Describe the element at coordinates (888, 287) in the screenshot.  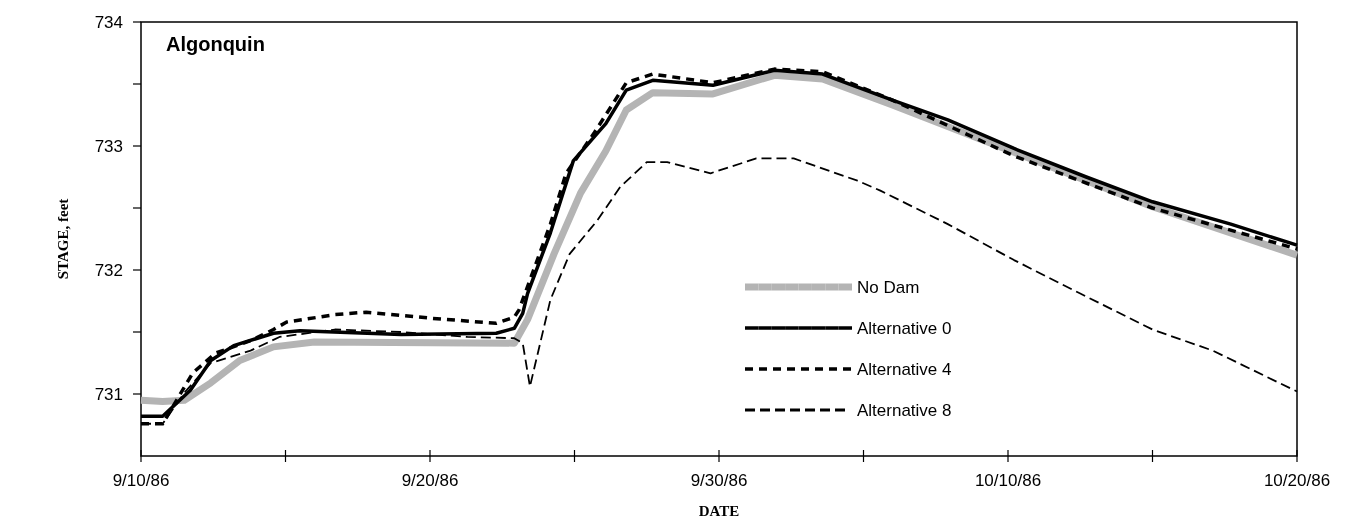
I see `legend-label: No Dam` at that location.